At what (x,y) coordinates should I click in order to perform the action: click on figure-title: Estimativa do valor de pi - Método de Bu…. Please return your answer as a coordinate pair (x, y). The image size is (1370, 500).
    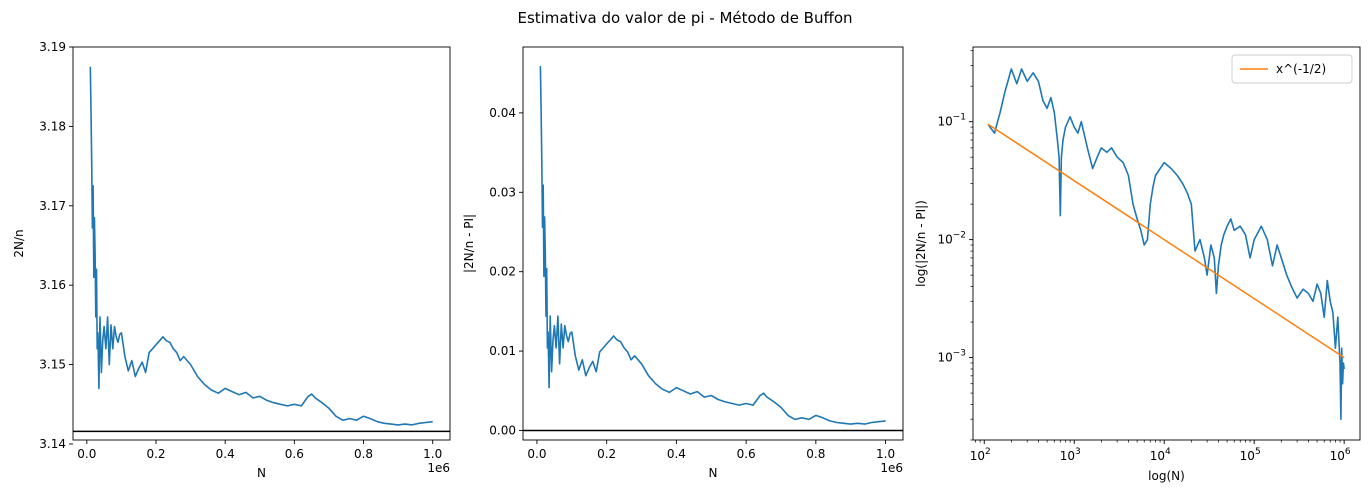
    Looking at the image, I should click on (684, 18).